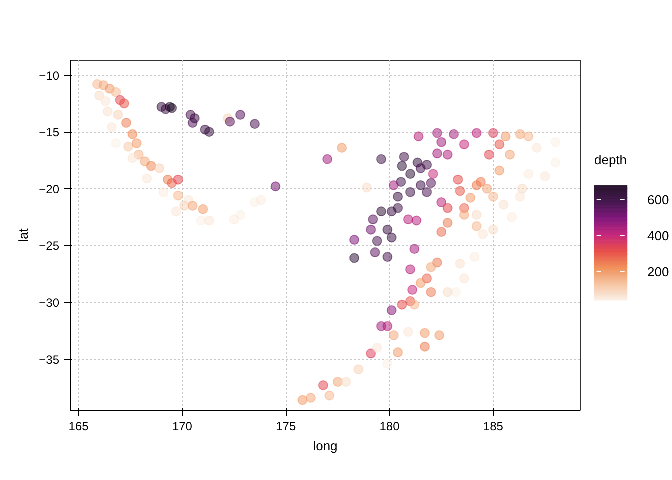  What do you see at coordinates (49, 246) in the screenshot?
I see `y-tick-label: −25` at bounding box center [49, 246].